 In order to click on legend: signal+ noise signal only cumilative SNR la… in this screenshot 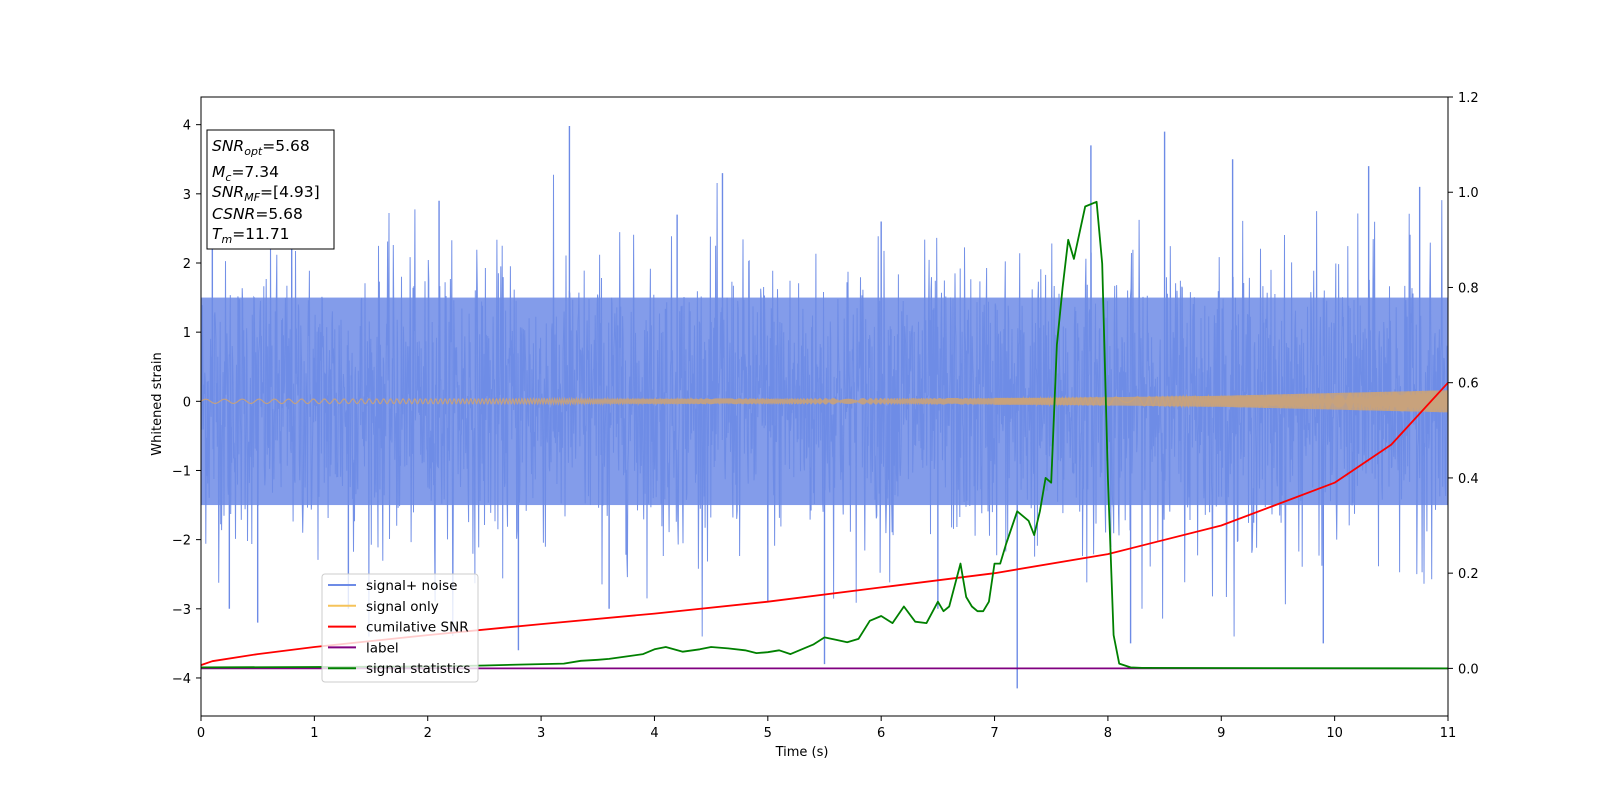, I will do `click(400, 628)`.